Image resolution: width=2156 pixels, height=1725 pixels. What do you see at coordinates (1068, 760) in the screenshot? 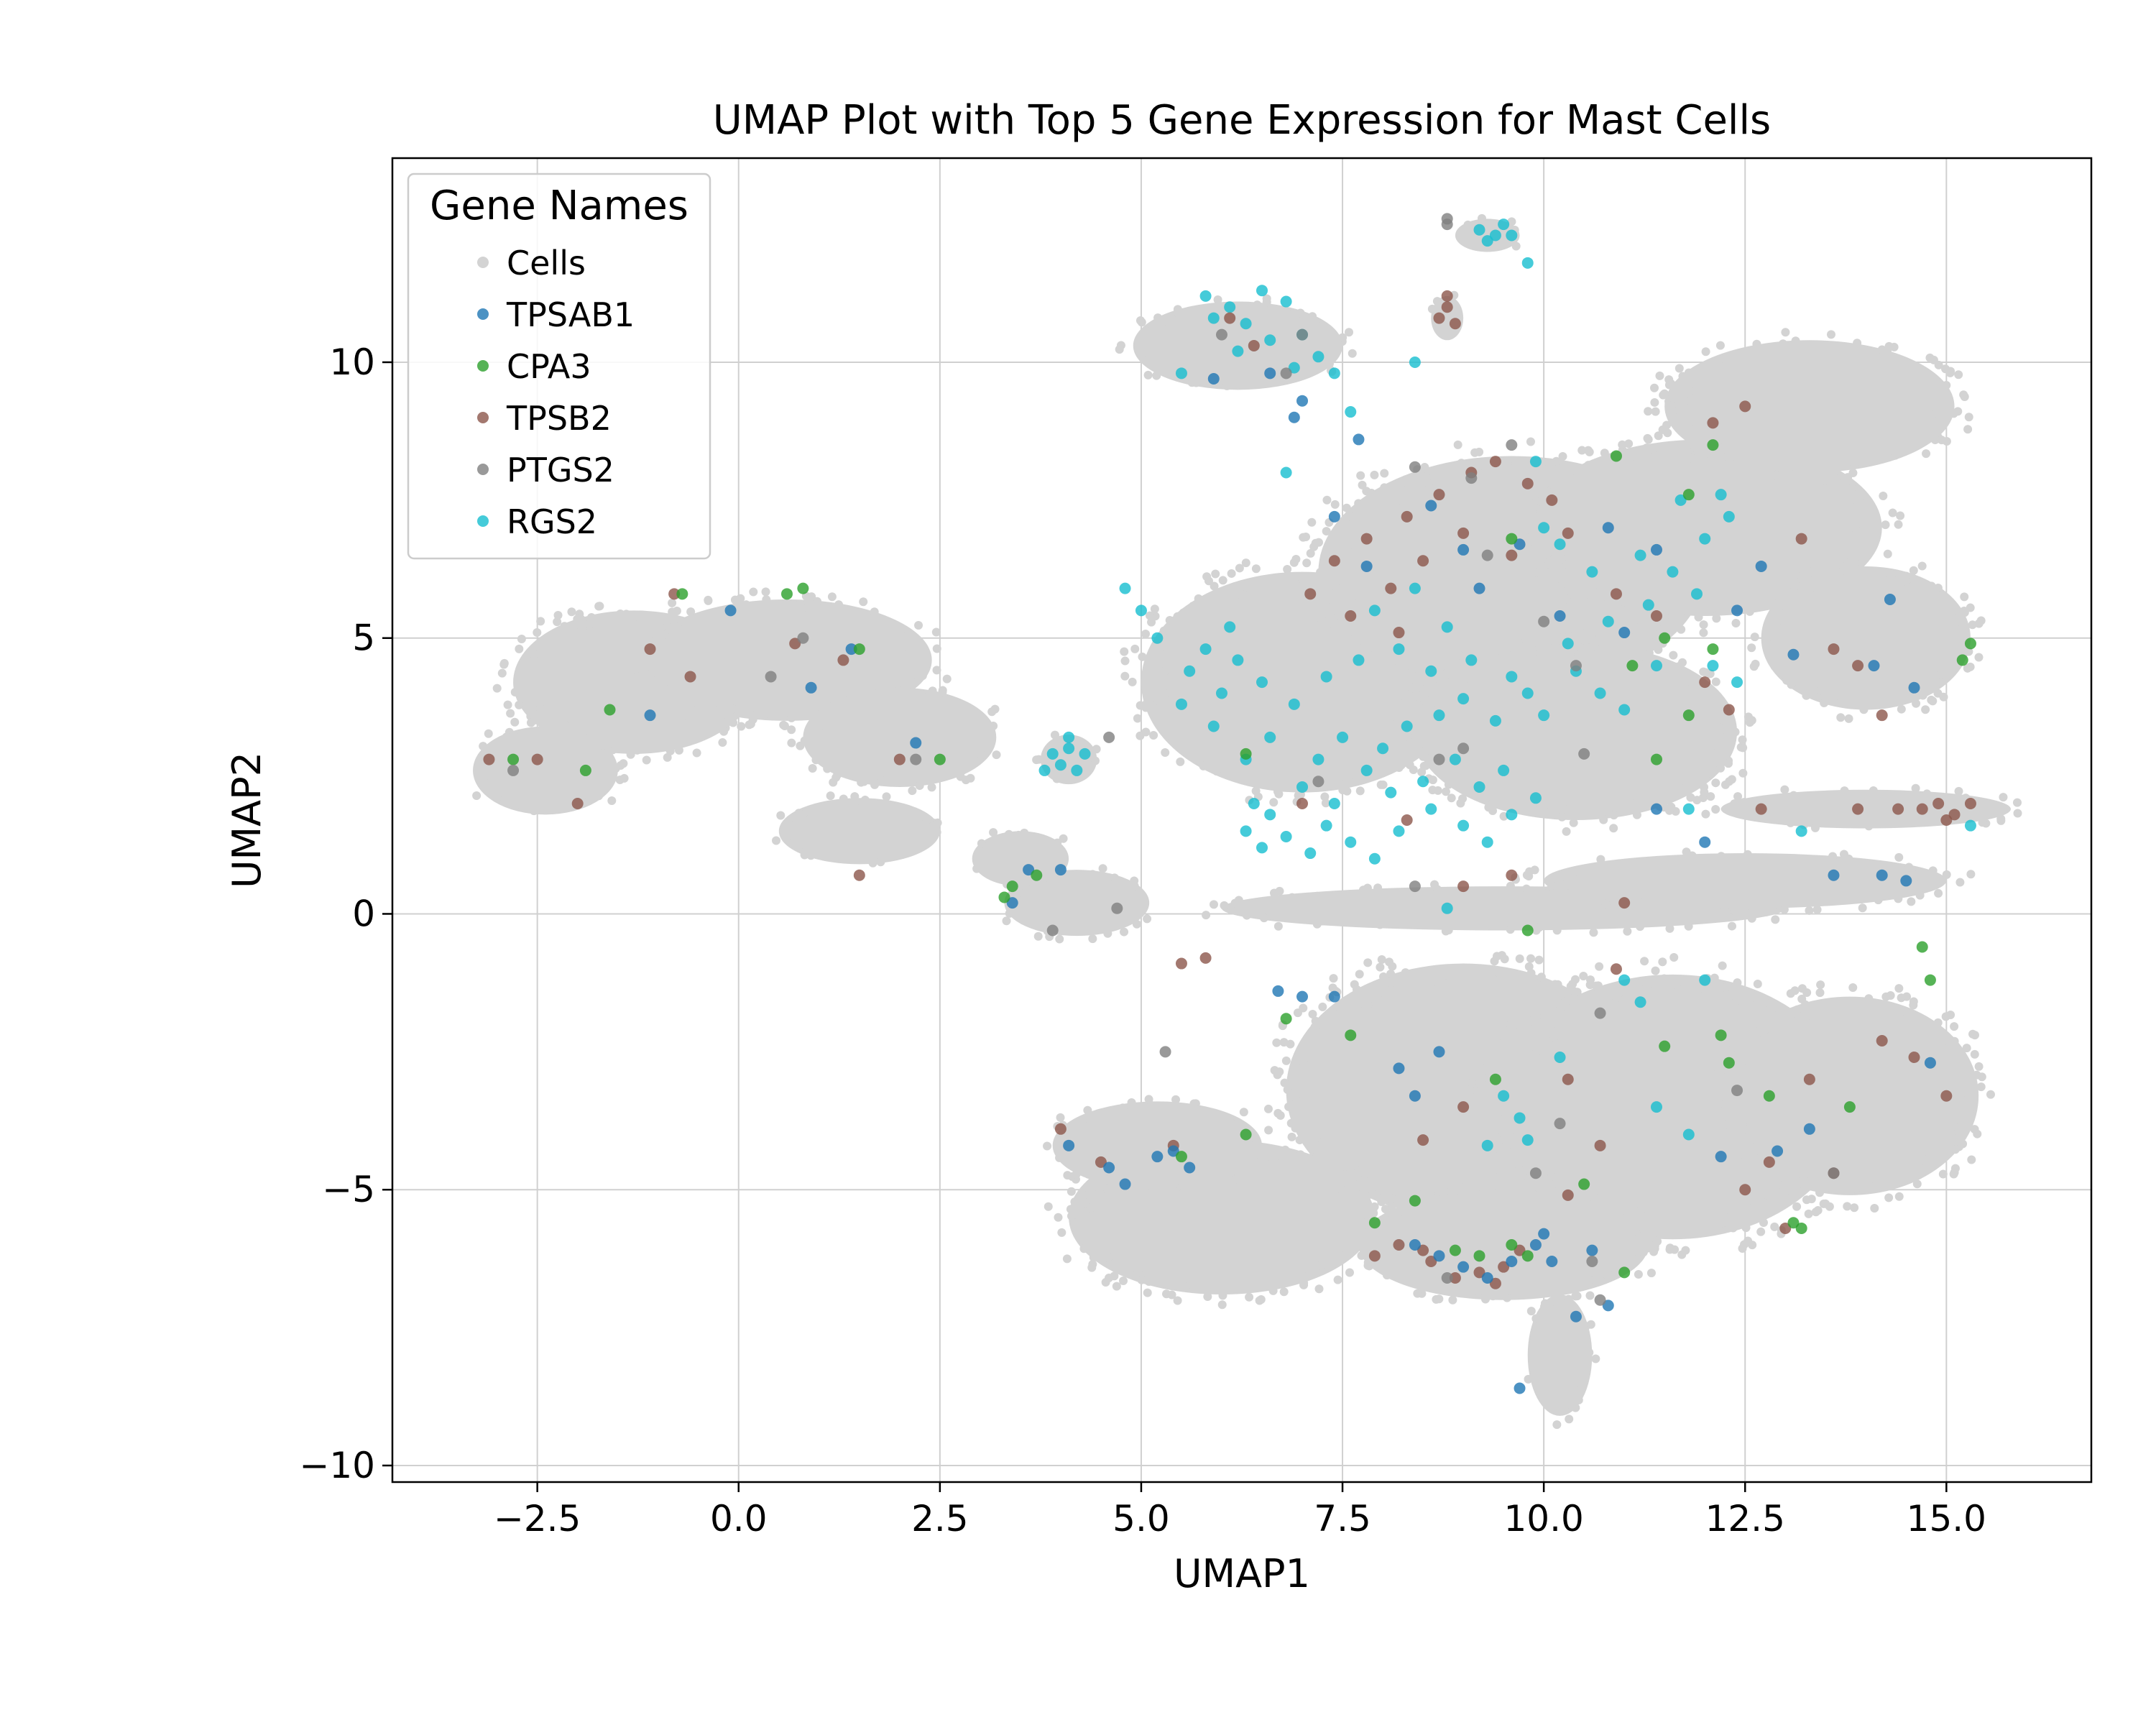
I see `cell-cluster-core` at bounding box center [1068, 760].